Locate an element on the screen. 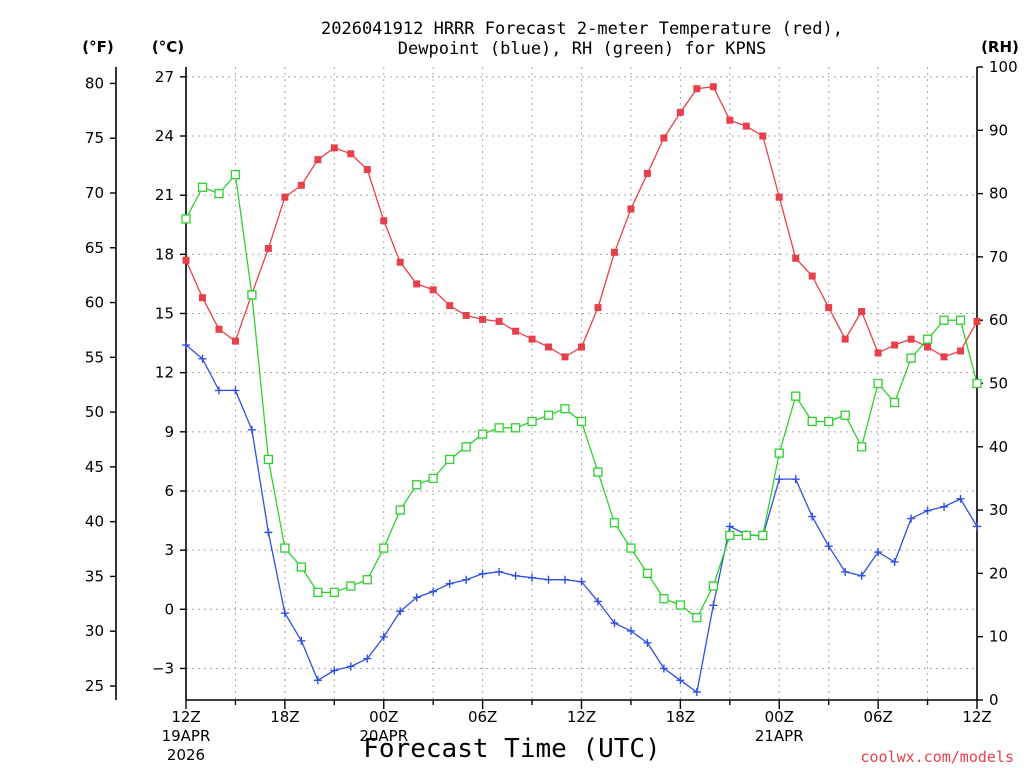 Image resolution: width=1024 pixels, height=768 pixels. f-axis-tick-label: 60 is located at coordinates (94, 303).